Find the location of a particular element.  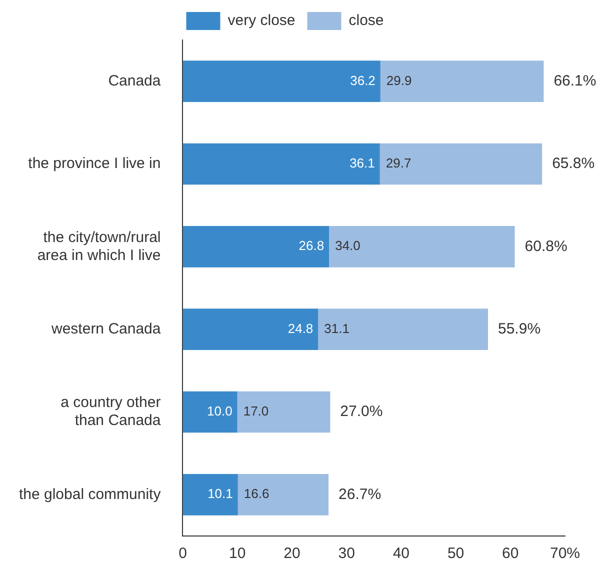

x-tick-label: 30 is located at coordinates (346, 553).